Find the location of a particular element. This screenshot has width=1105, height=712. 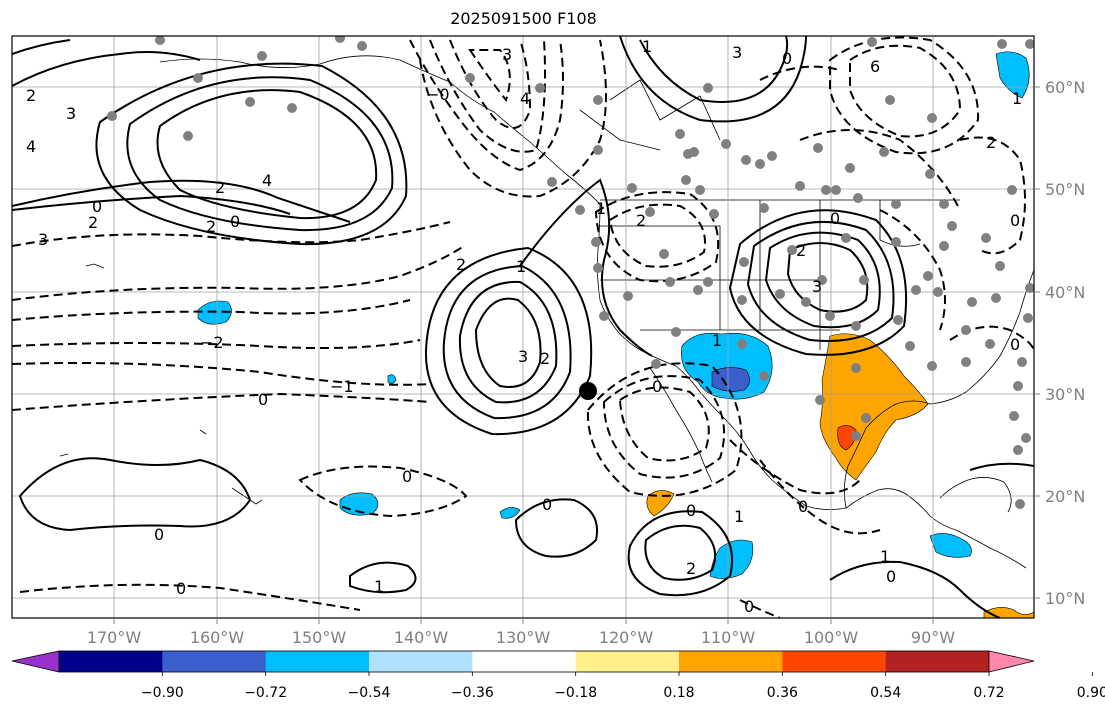

lon-label-90w: 90°W is located at coordinates (933, 637).